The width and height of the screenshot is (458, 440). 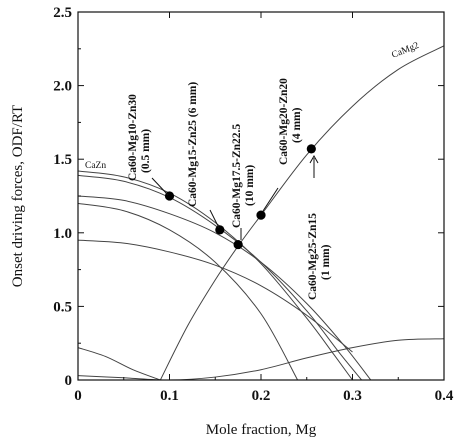 What do you see at coordinates (62, 234) in the screenshot?
I see `y-tick-label-2: 1.0` at bounding box center [62, 234].